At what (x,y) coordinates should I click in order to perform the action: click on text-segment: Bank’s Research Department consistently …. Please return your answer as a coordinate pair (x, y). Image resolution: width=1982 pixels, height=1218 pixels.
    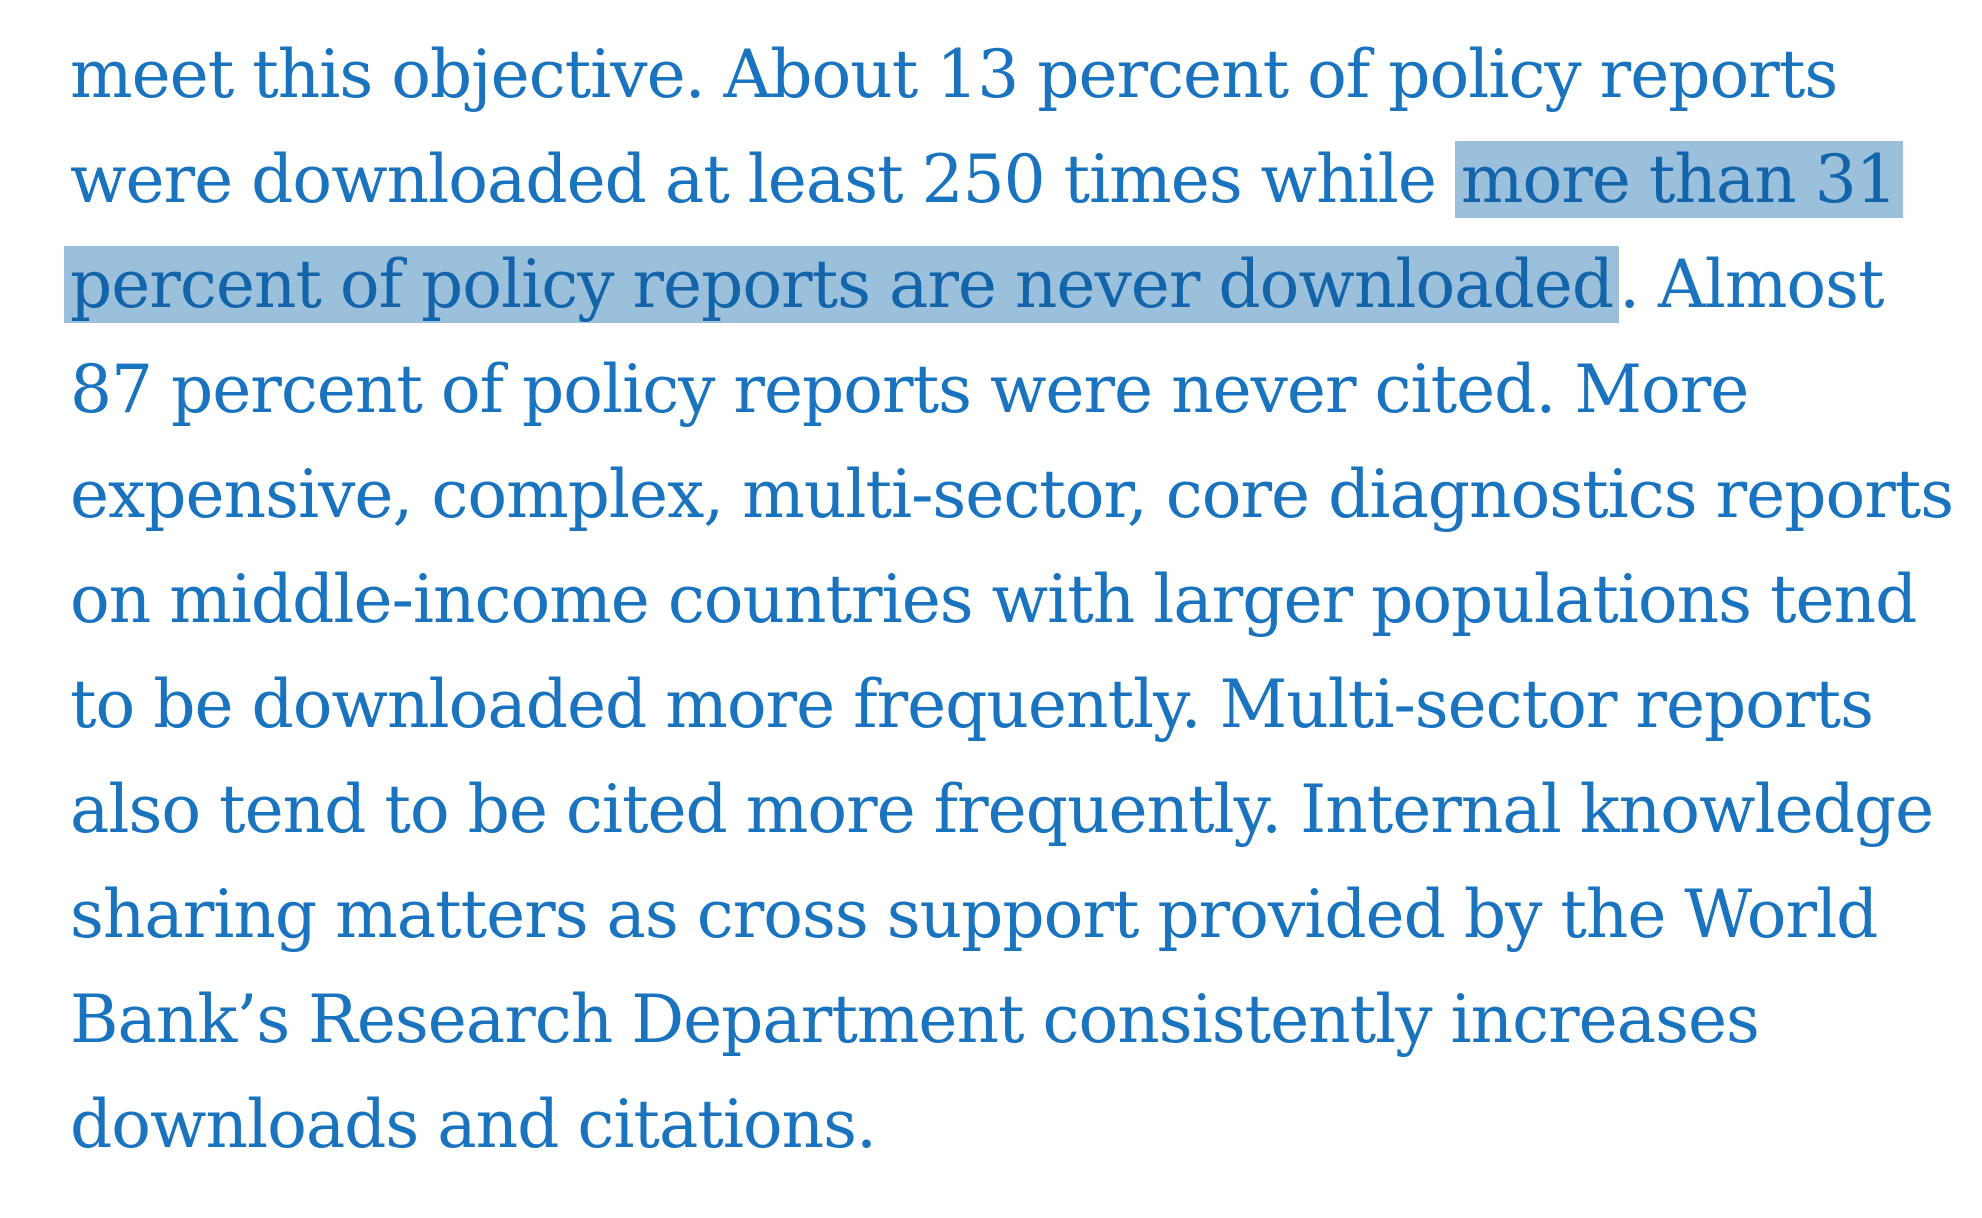
    Looking at the image, I should click on (915, 1019).